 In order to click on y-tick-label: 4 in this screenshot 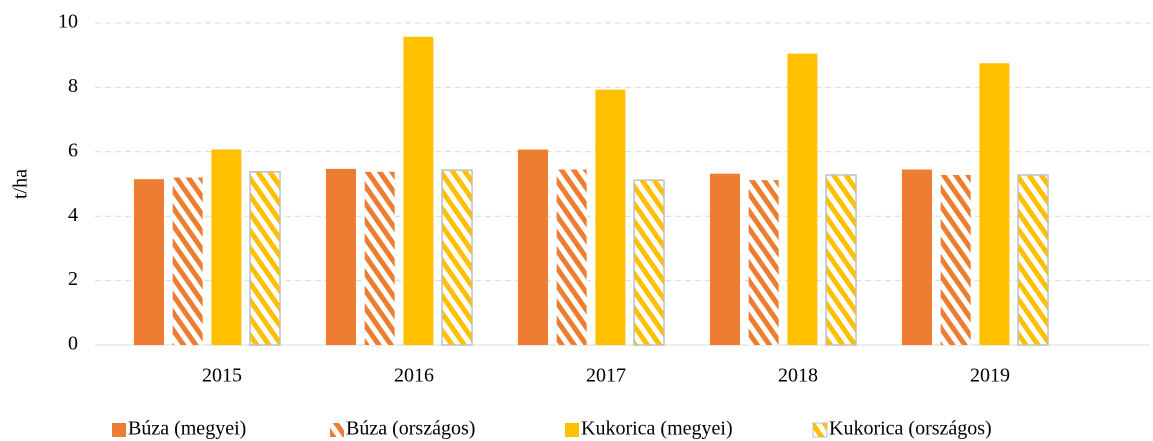, I will do `click(73, 215)`.